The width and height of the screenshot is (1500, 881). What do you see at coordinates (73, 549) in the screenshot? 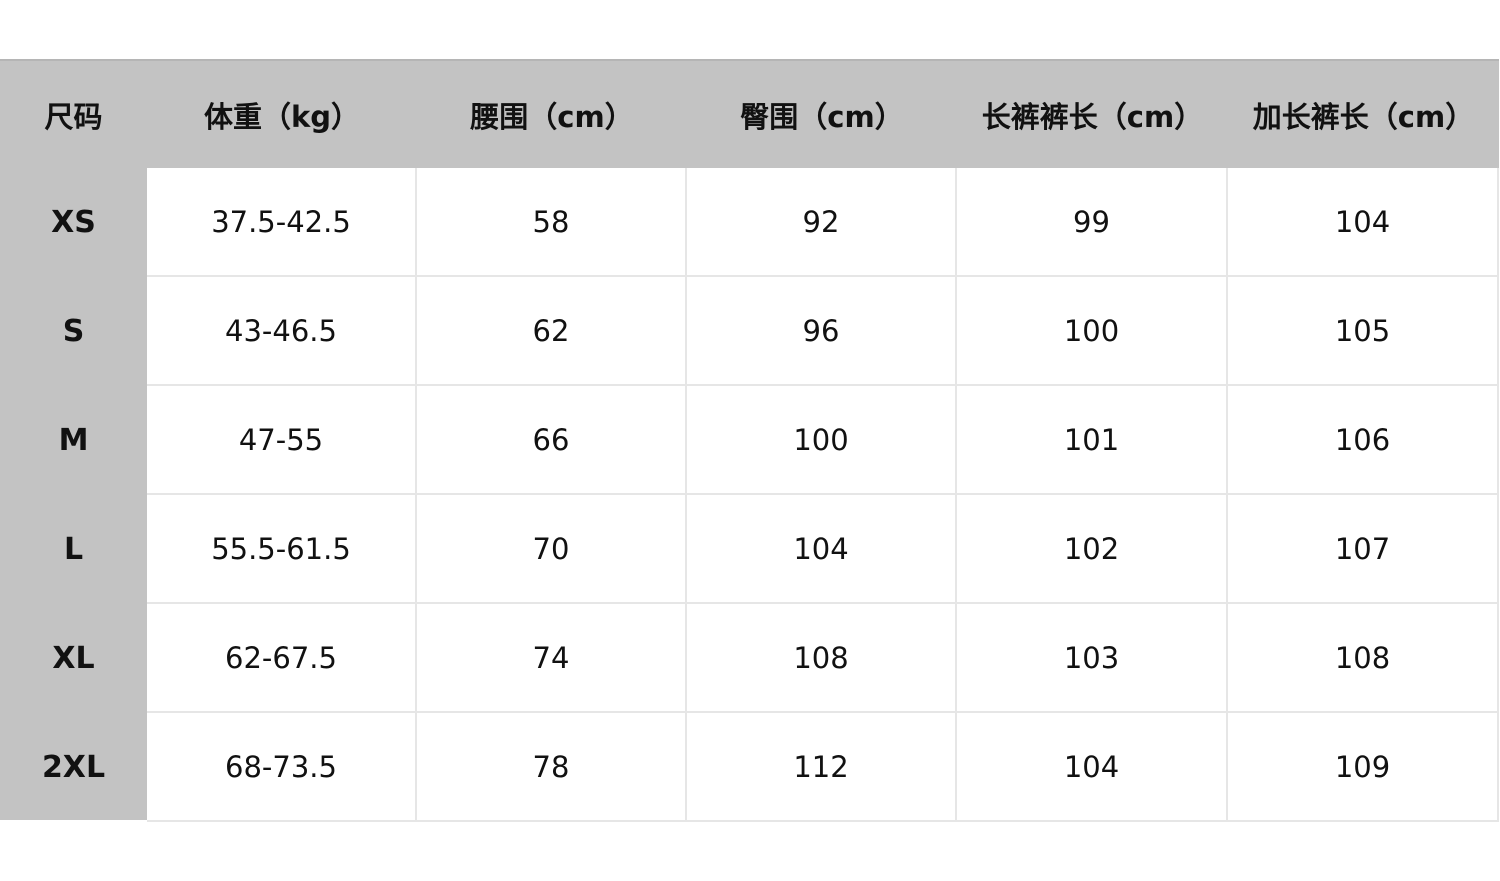
I see `size-label: L` at bounding box center [73, 549].